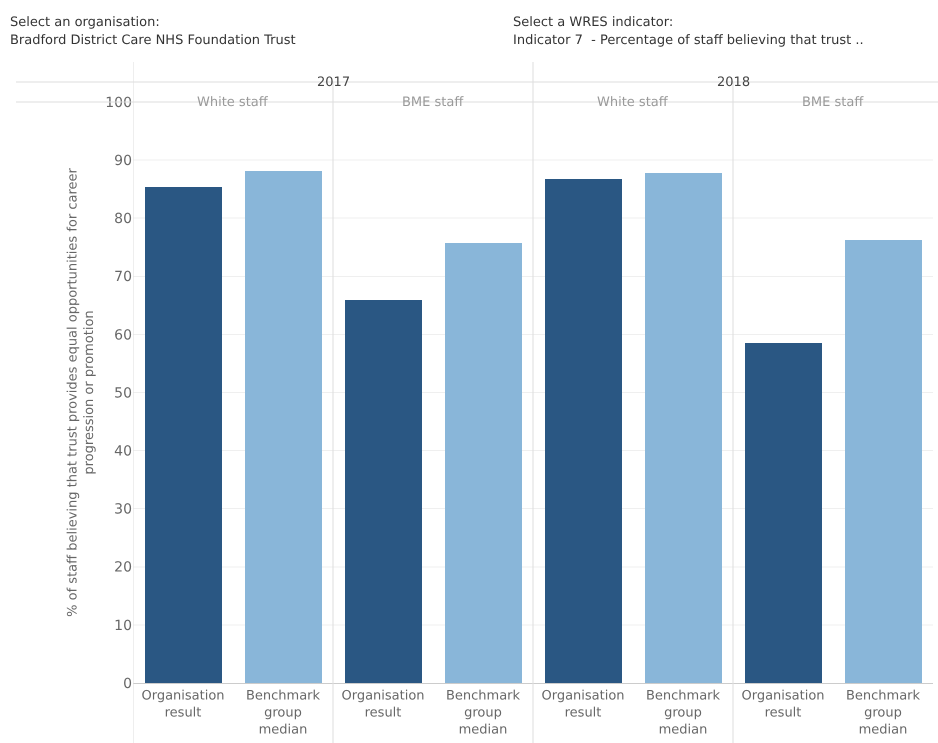 The height and width of the screenshot is (743, 938). I want to click on text: 2018, so click(733, 82).